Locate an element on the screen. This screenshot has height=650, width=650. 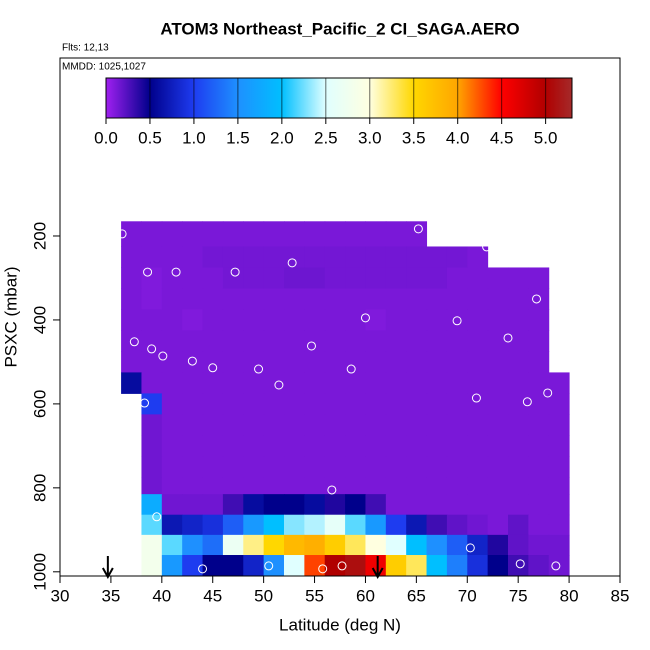
x-tick-label: 70 is located at coordinates (467, 595).